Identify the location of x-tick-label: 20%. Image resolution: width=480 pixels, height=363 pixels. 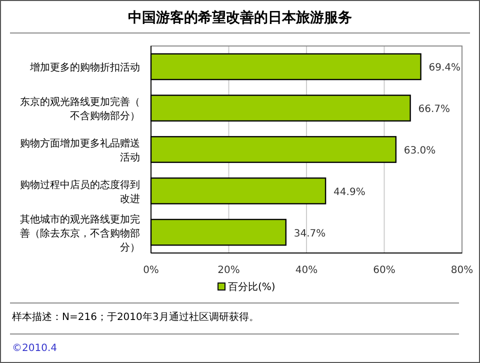
(229, 270).